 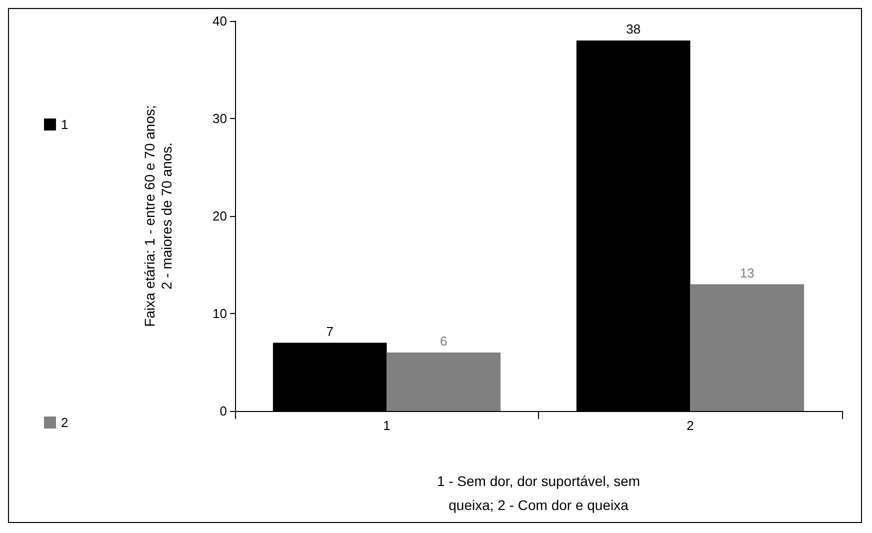 What do you see at coordinates (219, 216) in the screenshot?
I see `y-tick-label: 20` at bounding box center [219, 216].